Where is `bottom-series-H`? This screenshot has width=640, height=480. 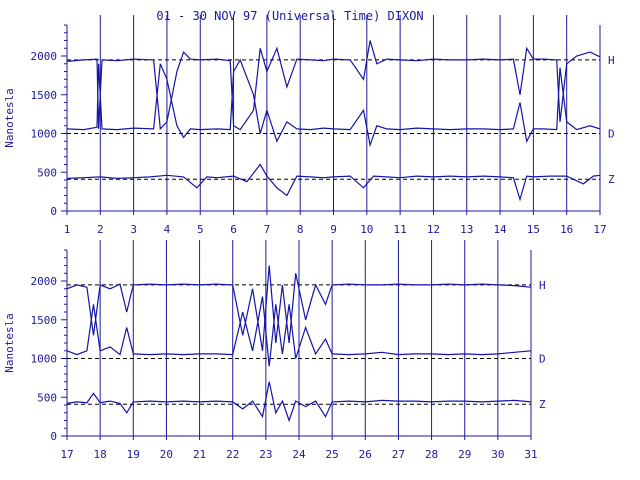 bottom-series-H is located at coordinates (299, 308).